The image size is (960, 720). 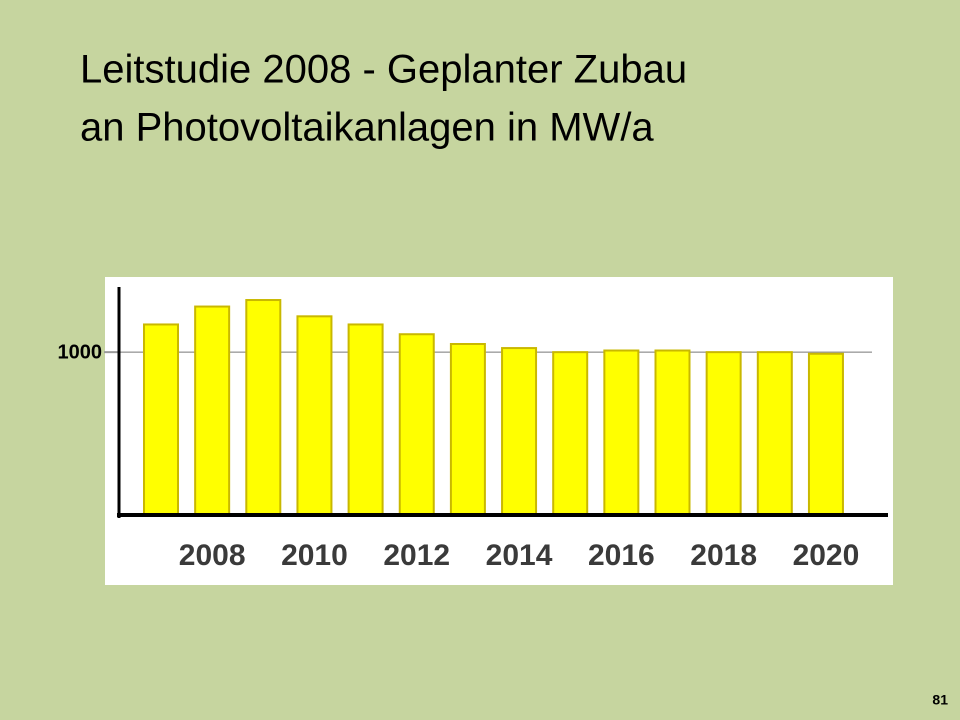 I want to click on y-tick-label: 1000, so click(x=80, y=352).